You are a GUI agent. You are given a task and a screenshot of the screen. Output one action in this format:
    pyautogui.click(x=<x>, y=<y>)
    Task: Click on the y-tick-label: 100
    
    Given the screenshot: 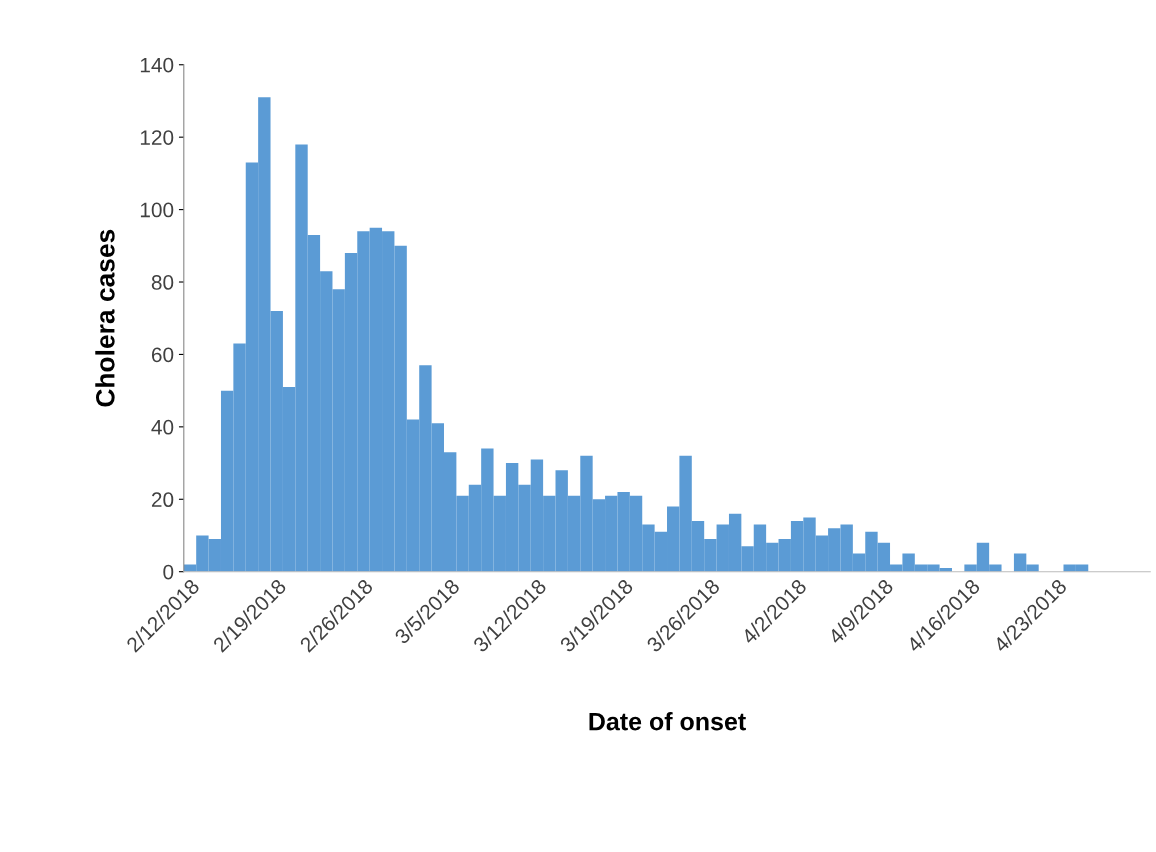 What is the action you would take?
    pyautogui.click(x=157, y=210)
    